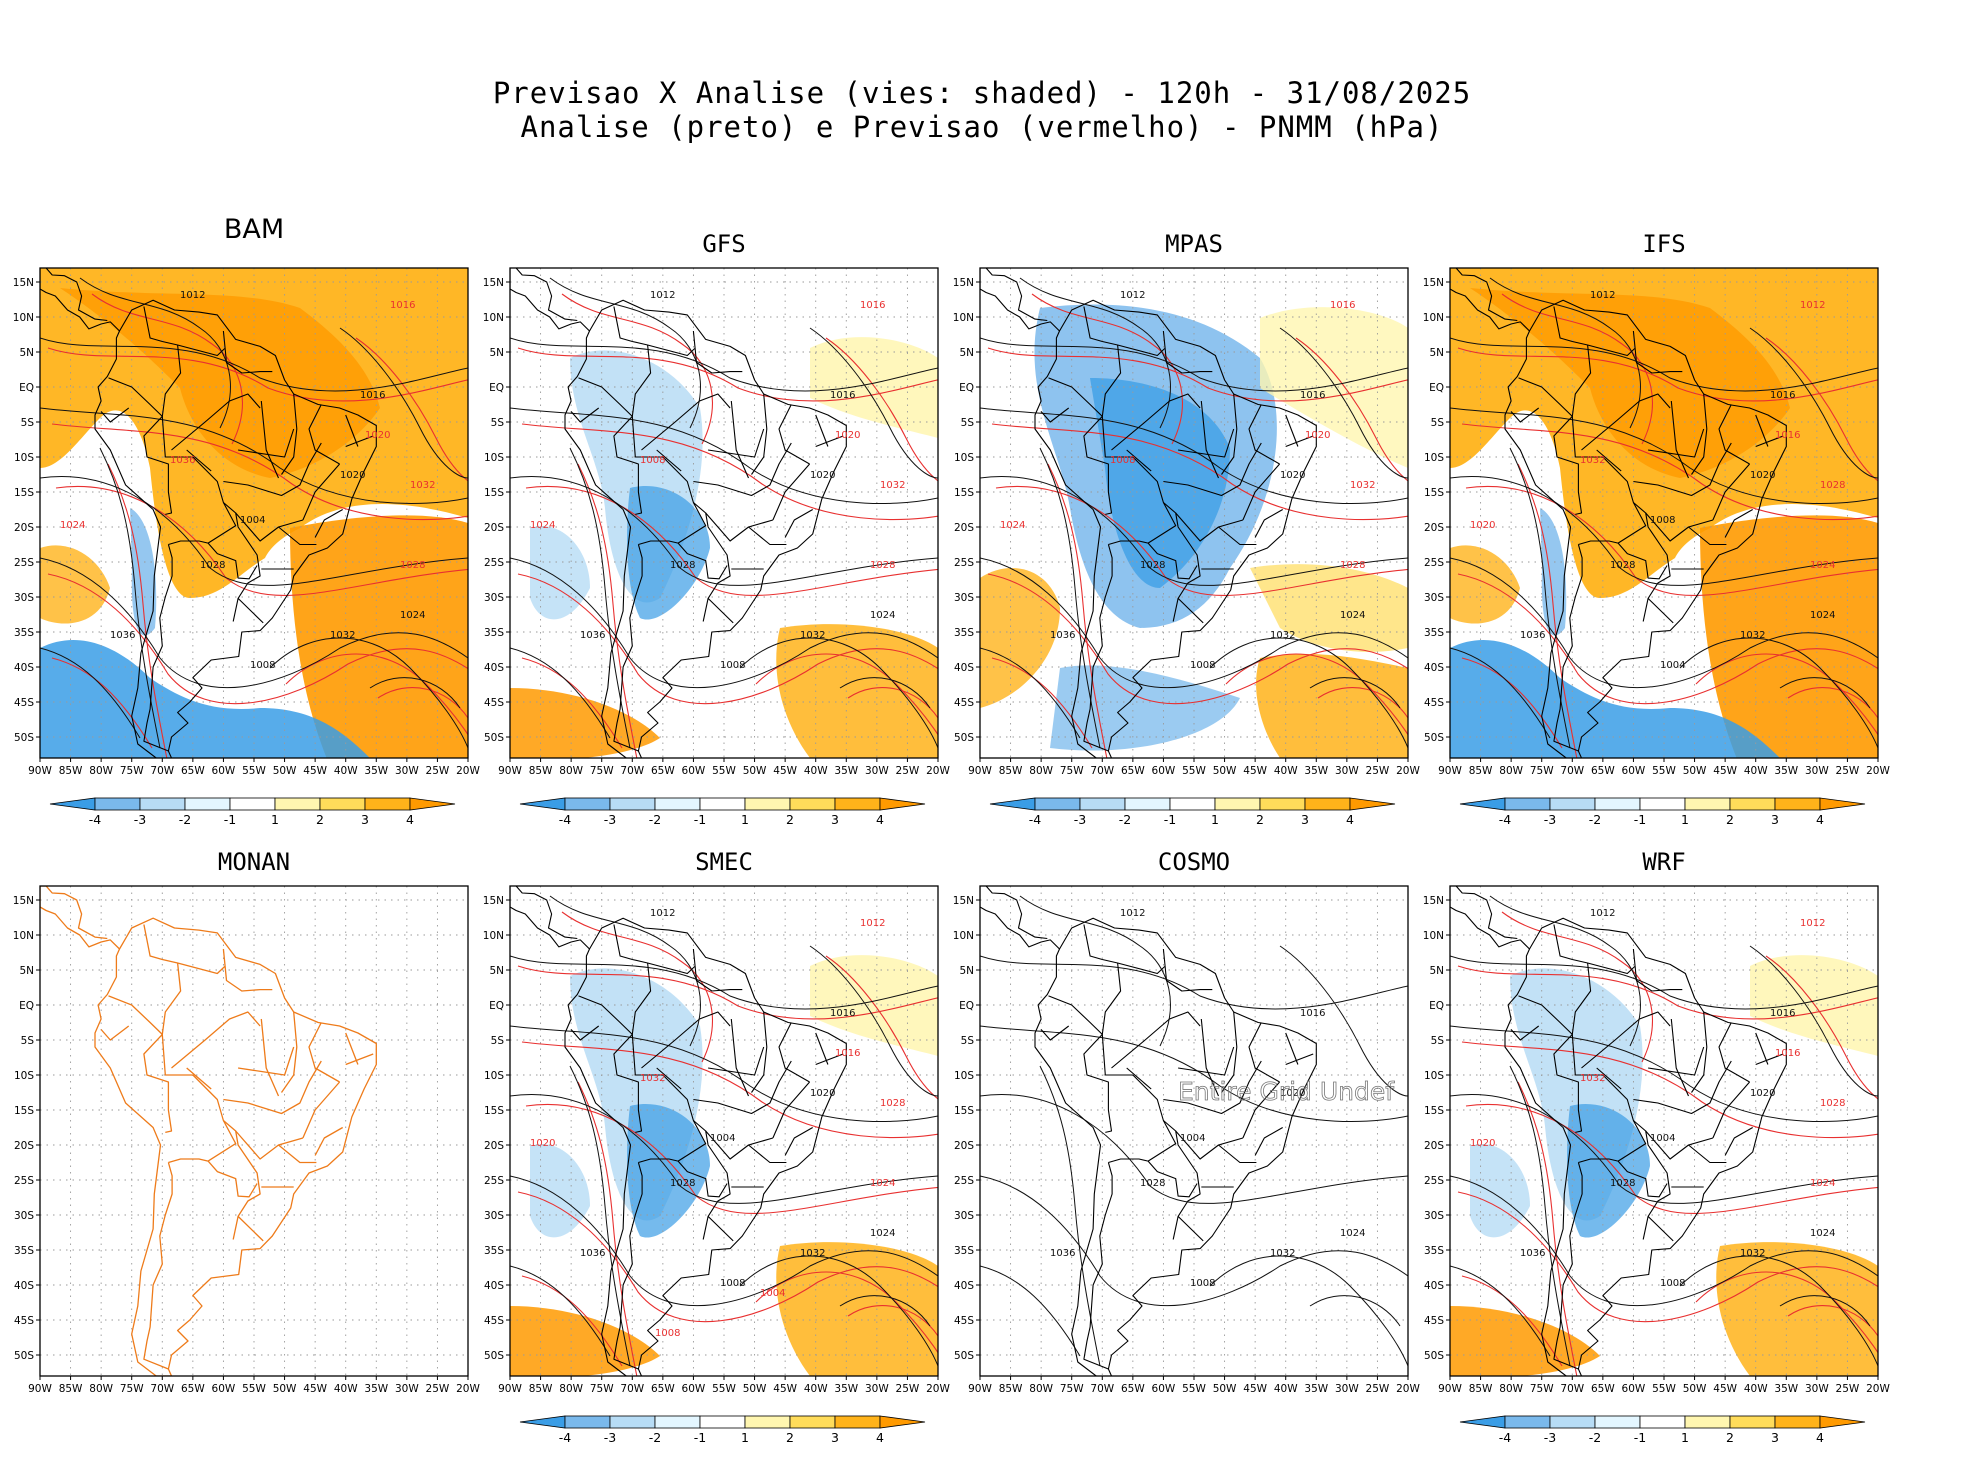 This screenshot has width=1964, height=1458. What do you see at coordinates (132, 1389) in the screenshot?
I see `lon-tick-label: 75W` at bounding box center [132, 1389].